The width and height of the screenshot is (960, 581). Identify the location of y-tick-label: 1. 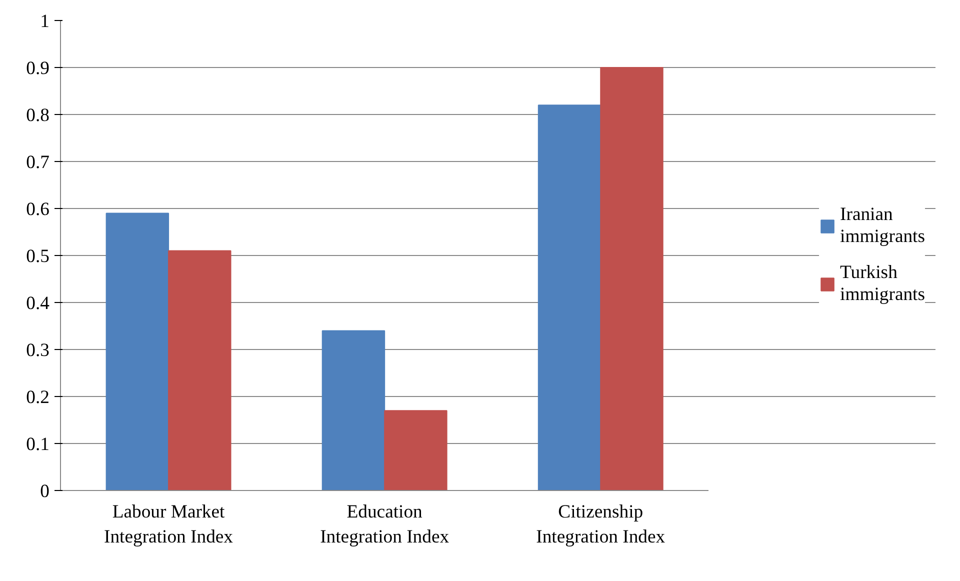
(45, 21).